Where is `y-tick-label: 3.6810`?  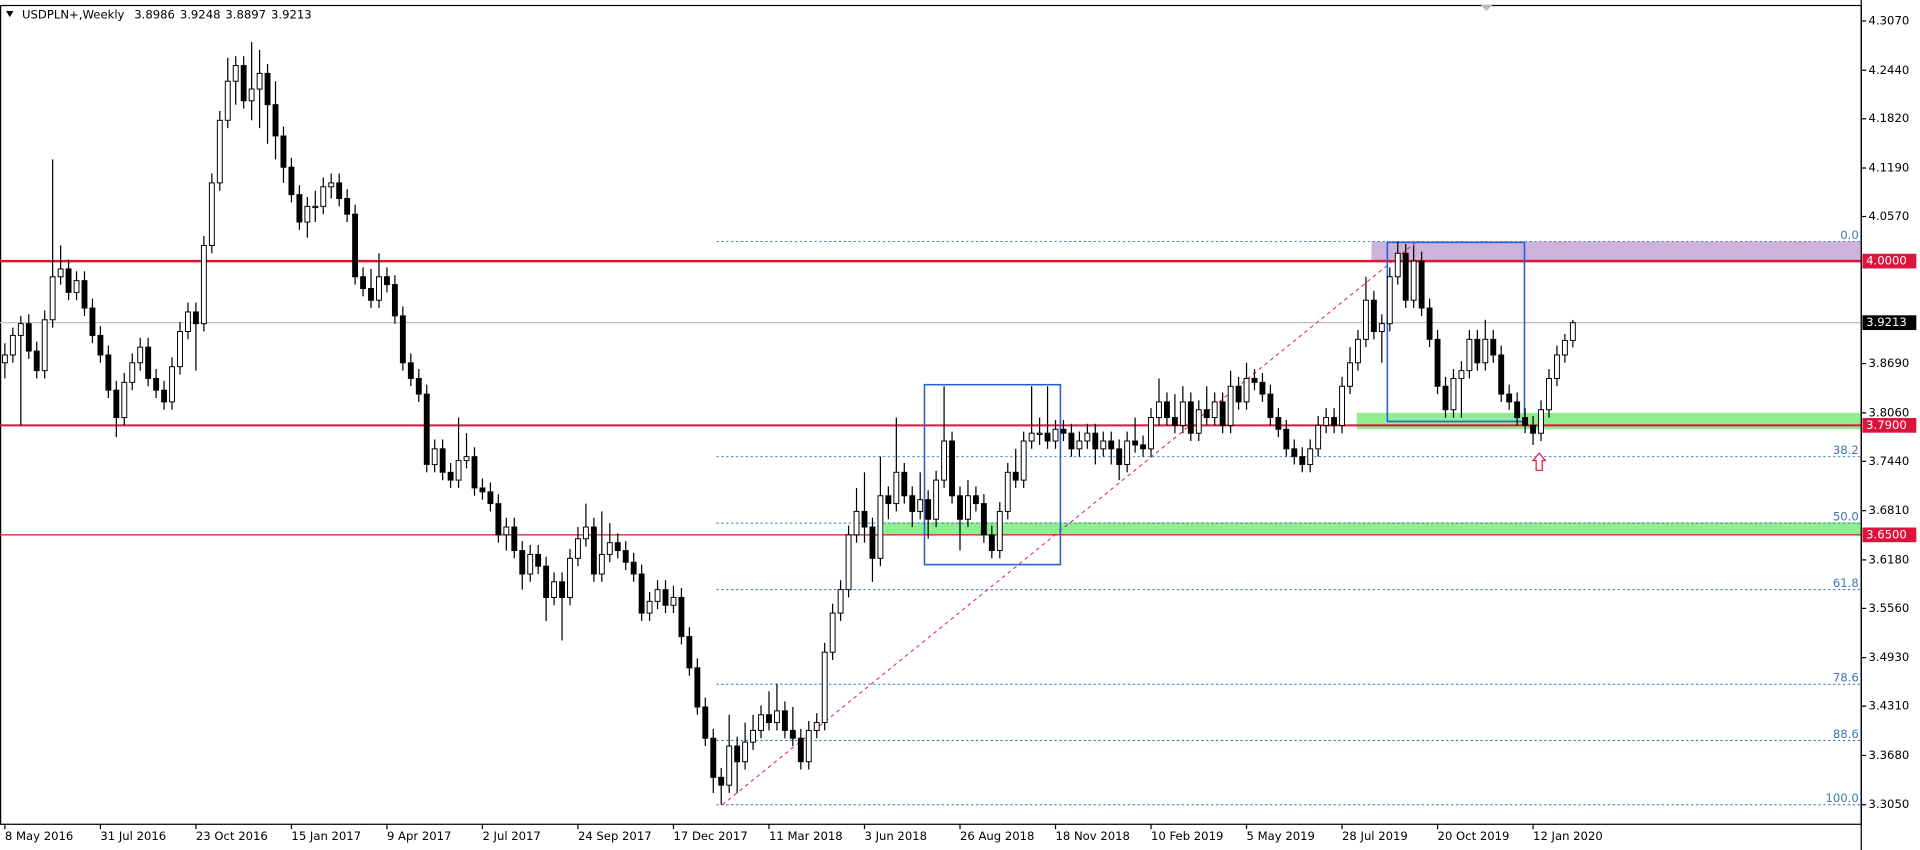 y-tick-label: 3.6810 is located at coordinates (1889, 510).